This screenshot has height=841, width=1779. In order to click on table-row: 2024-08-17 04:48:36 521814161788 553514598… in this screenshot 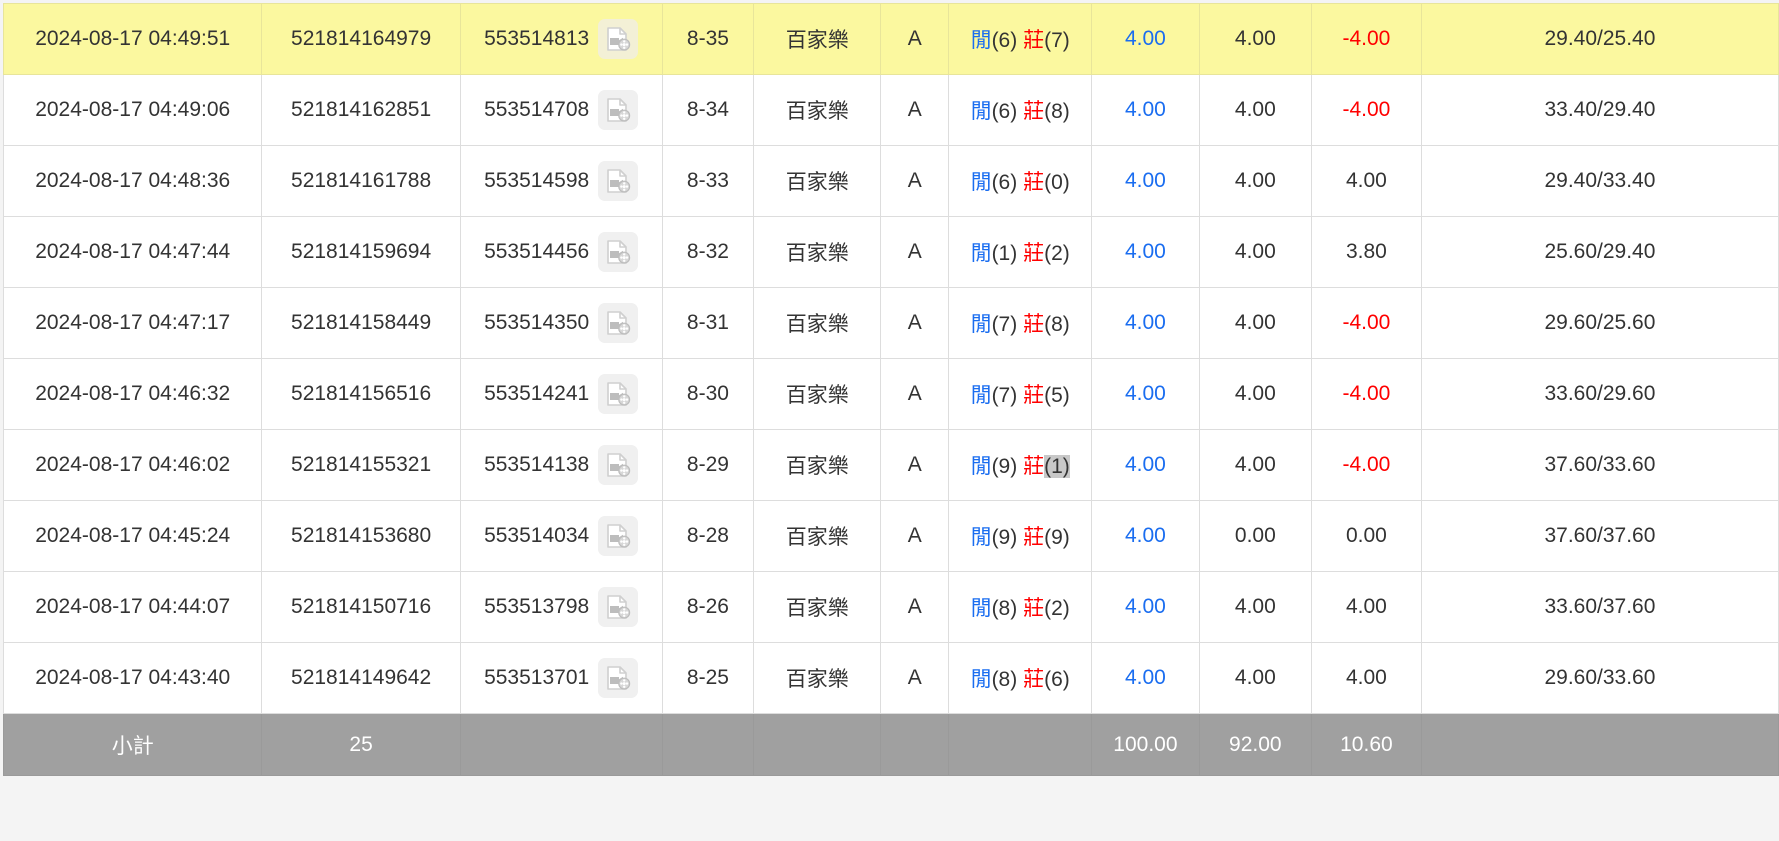, I will do `click(890, 181)`.